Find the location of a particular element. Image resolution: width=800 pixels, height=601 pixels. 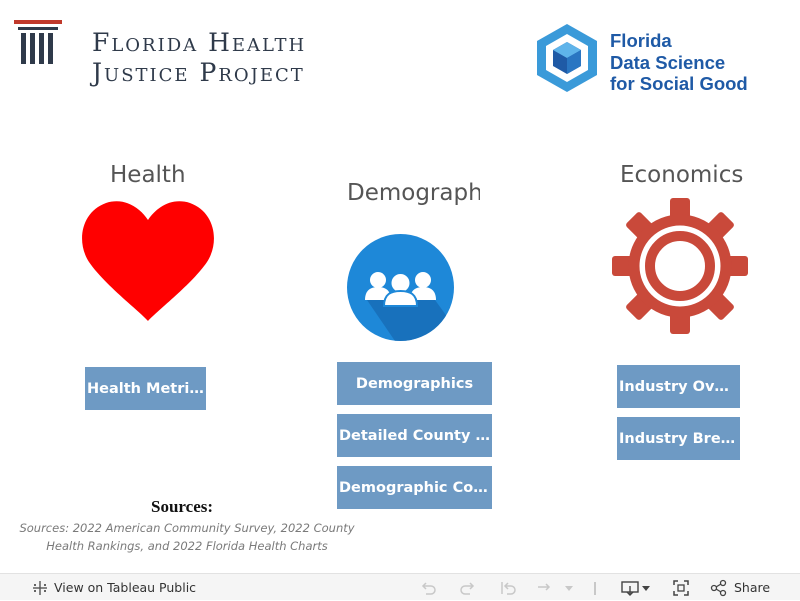

tableau-toolbar: View on Tableau Public is located at coordinates (400, 586).